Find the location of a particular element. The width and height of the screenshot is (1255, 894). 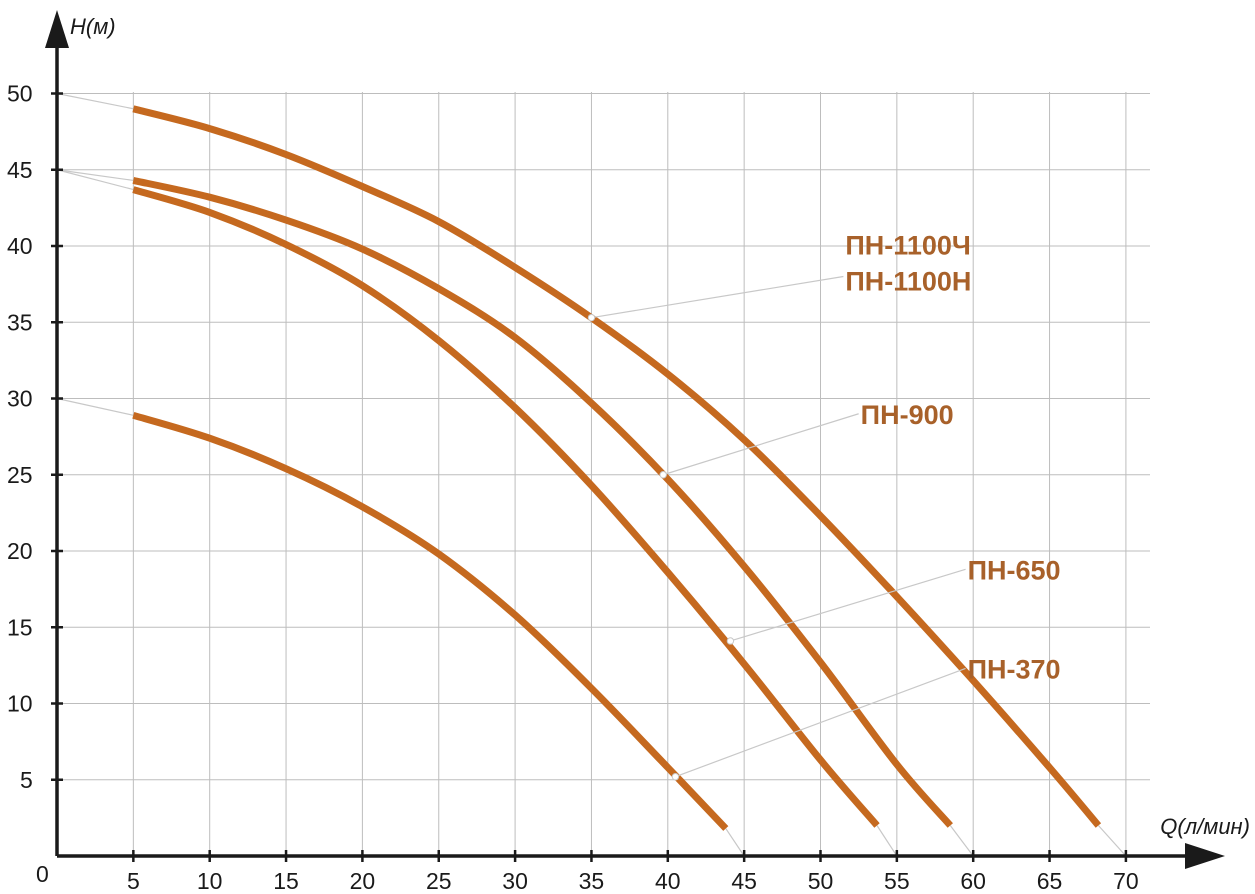

series-2-leader is located at coordinates (848, 605).